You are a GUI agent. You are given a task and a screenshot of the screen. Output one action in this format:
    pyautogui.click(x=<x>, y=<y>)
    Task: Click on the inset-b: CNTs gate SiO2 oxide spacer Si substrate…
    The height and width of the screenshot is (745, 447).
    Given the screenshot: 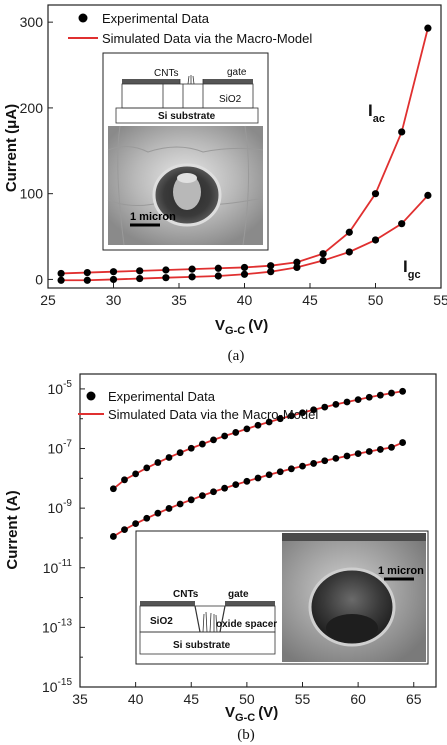 What is the action you would take?
    pyautogui.click(x=282, y=597)
    